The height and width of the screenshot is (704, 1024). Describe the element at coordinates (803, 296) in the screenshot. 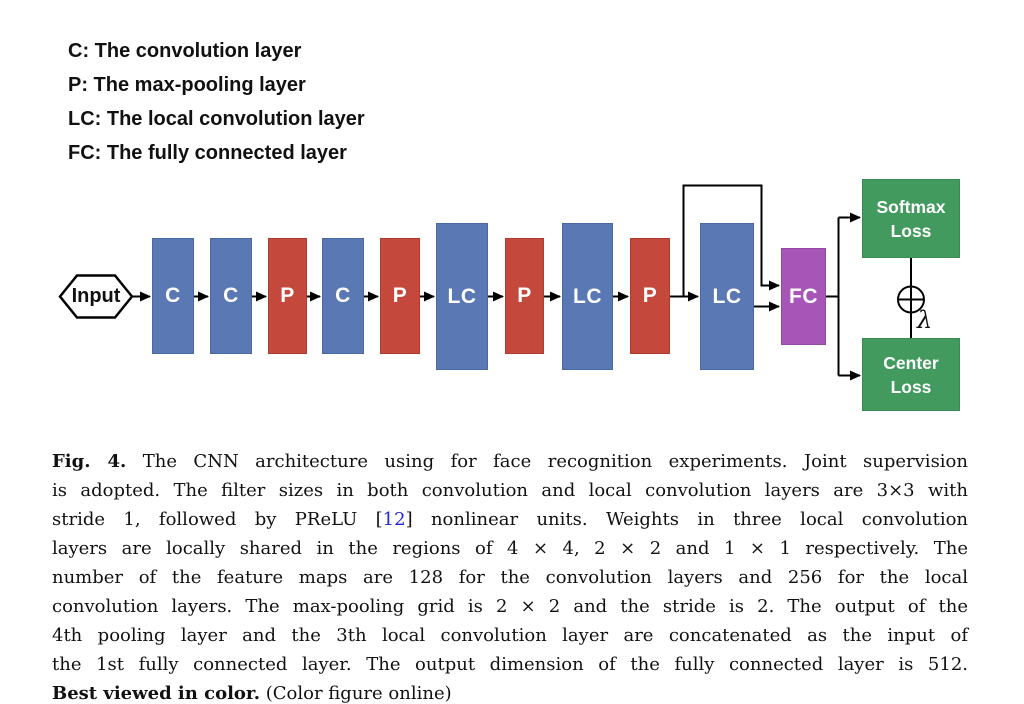

I see `fc-layer: FC` at that location.